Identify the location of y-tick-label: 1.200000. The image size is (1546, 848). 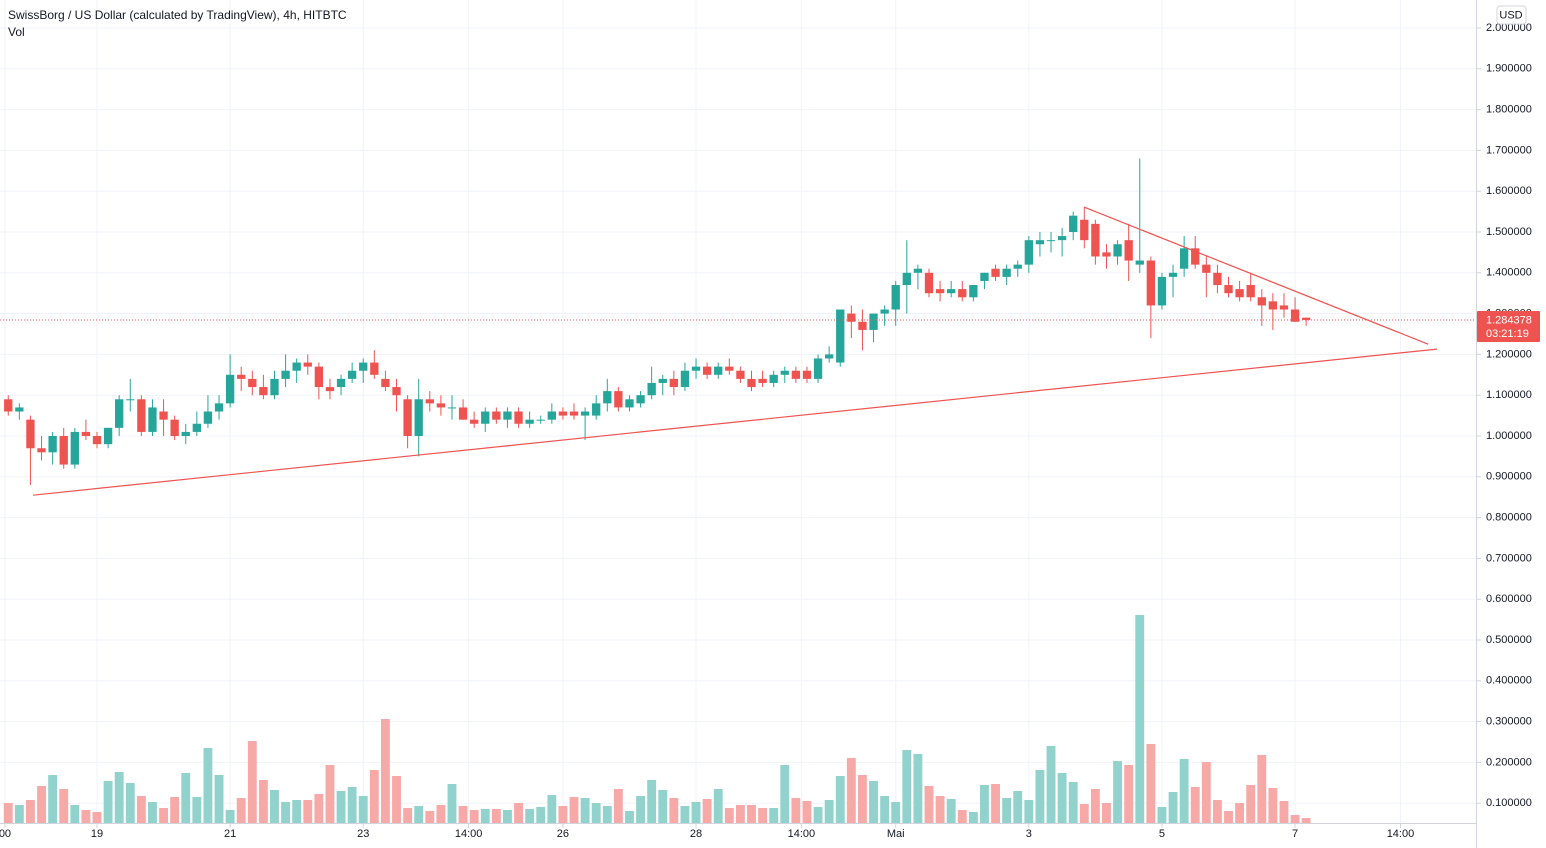
(1509, 354).